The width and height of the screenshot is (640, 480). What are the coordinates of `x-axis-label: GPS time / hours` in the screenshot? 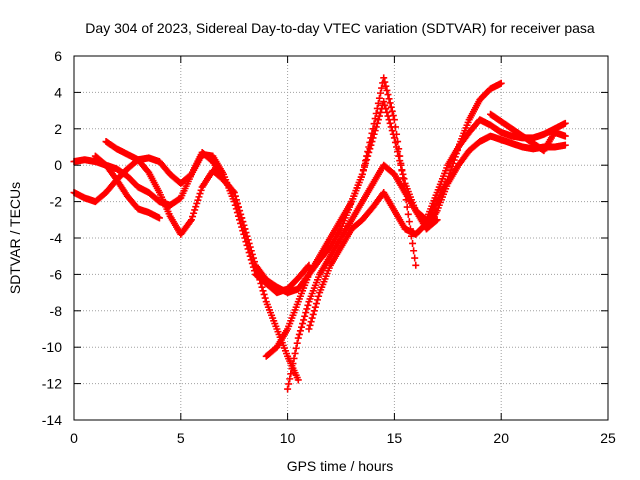 It's located at (340, 466).